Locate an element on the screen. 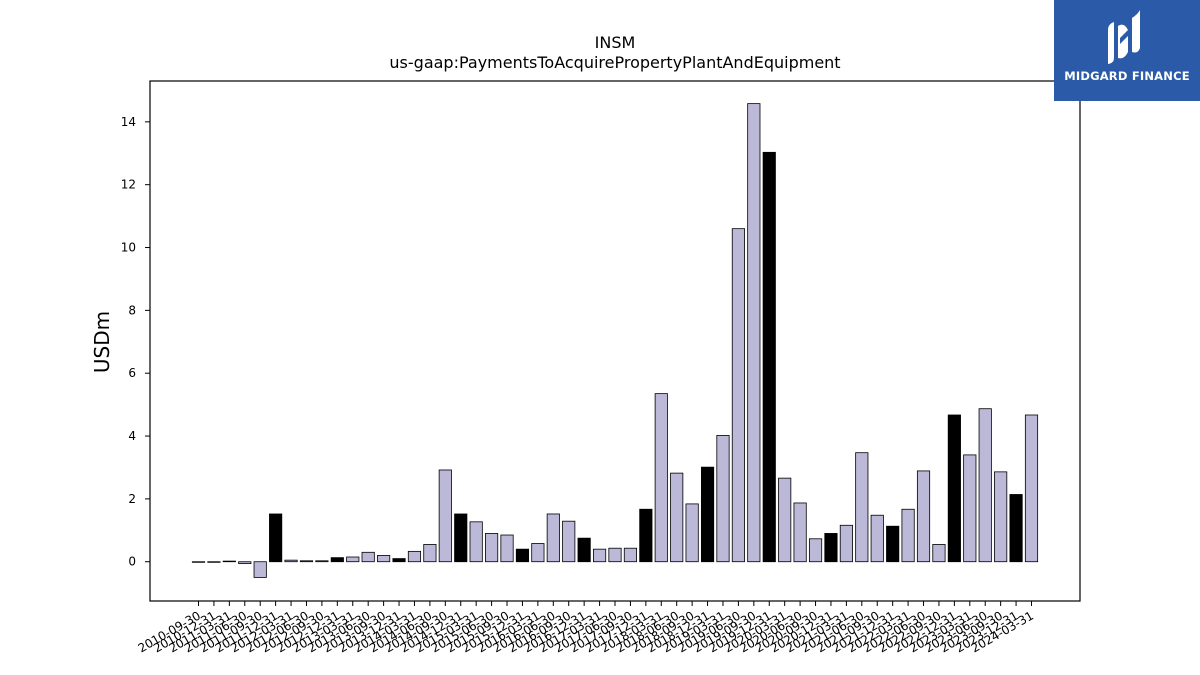 This screenshot has height=675, width=1200. y-tick-label: 10 is located at coordinates (128, 248).